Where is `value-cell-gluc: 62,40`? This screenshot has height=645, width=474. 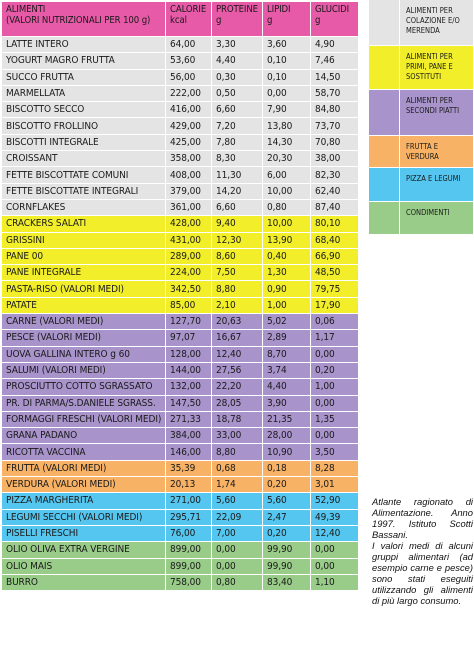 value-cell-gluc: 62,40 is located at coordinates (334, 191).